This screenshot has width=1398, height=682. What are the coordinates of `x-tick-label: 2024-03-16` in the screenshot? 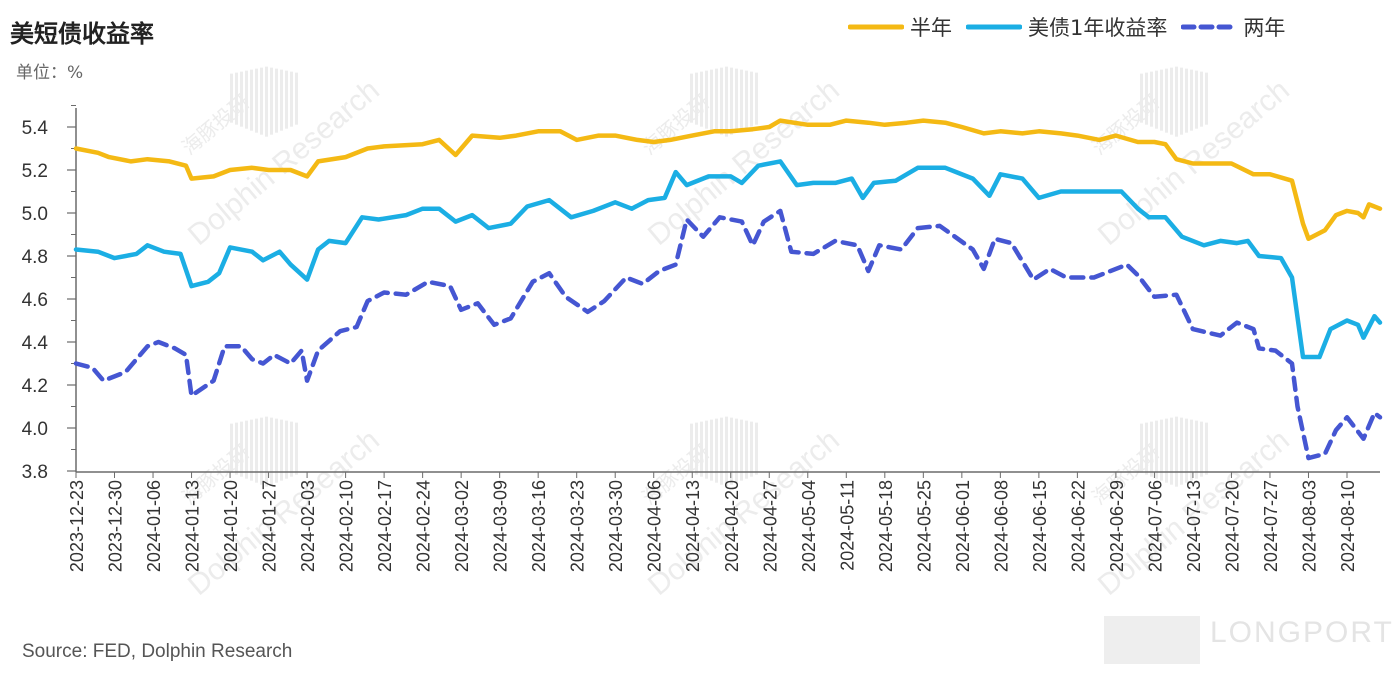 It's located at (539, 526).